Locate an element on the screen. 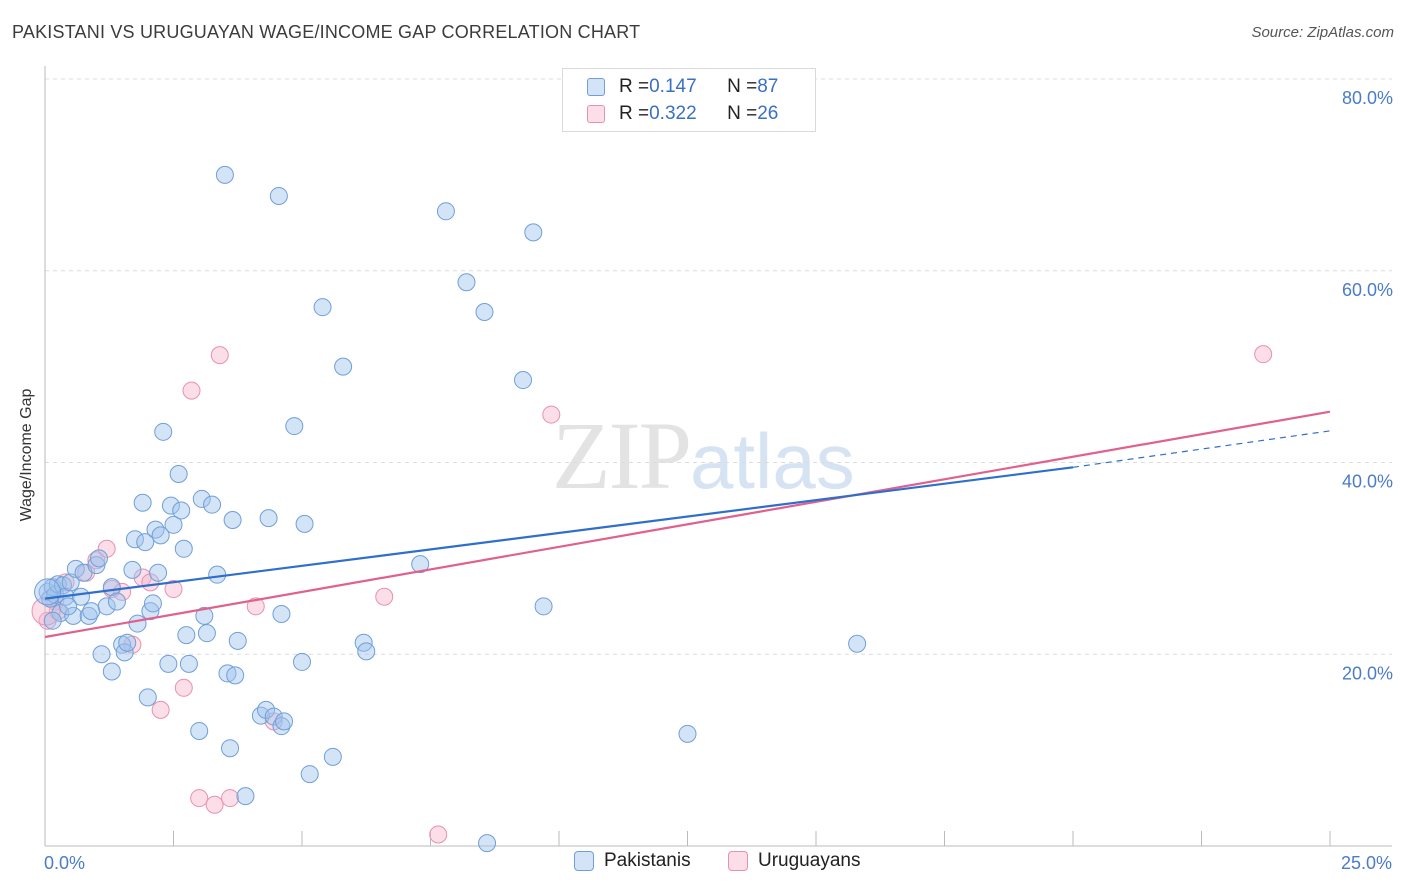 The image size is (1406, 892). source-credit: Source: ZipAtlas.com is located at coordinates (1322, 32).